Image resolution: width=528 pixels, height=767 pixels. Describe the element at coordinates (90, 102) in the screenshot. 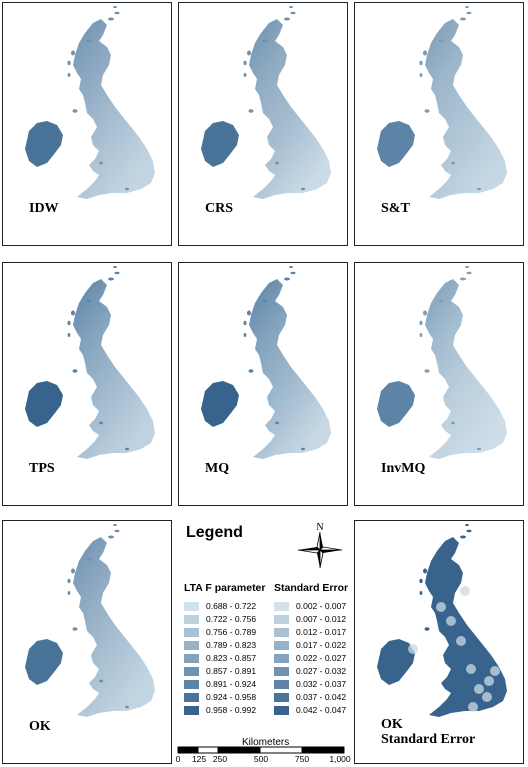

I see `map-idw` at that location.